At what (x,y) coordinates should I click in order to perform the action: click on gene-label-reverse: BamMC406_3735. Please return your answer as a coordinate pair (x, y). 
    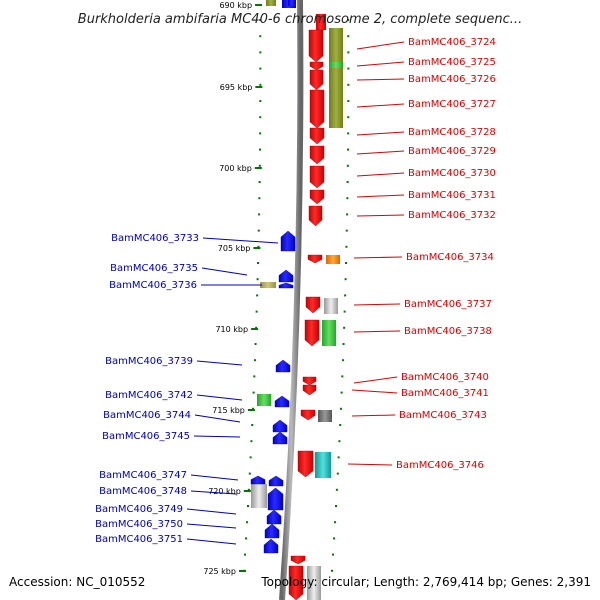
    Looking at the image, I should click on (154, 268).